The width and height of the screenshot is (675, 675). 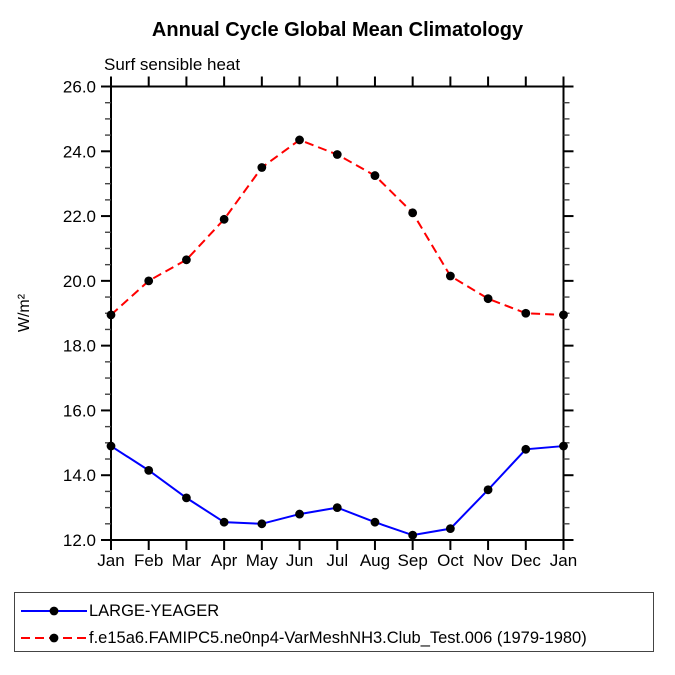 What do you see at coordinates (224, 560) in the screenshot?
I see `x-tick-label: Apr` at bounding box center [224, 560].